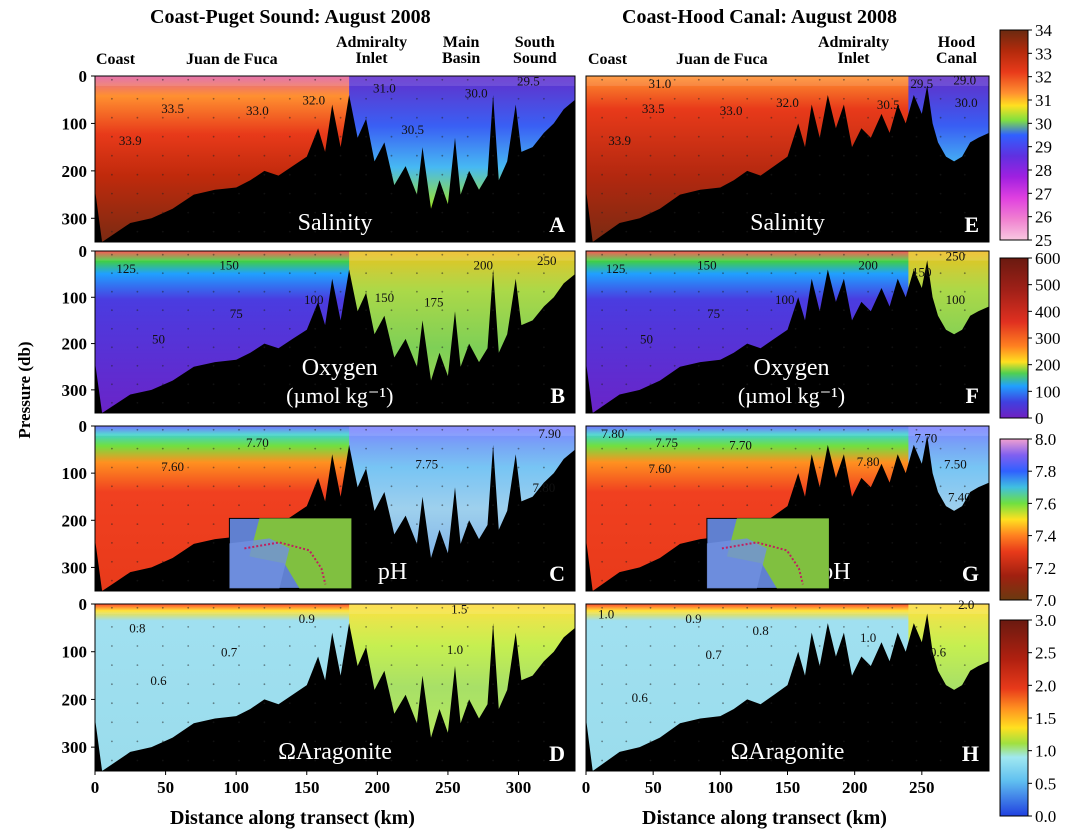  I want to click on y-tick-A-1: 100, so click(75, 123).